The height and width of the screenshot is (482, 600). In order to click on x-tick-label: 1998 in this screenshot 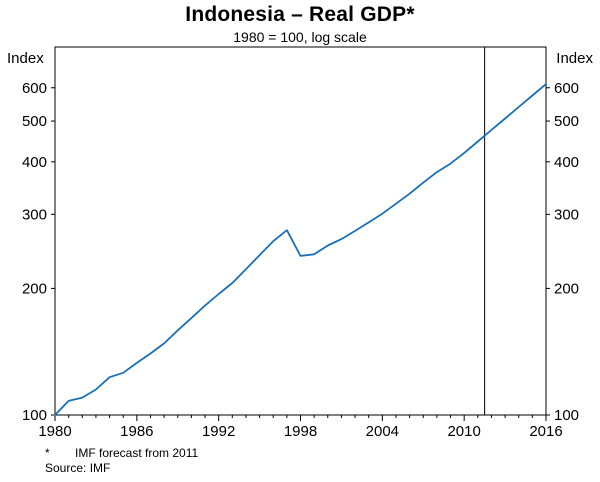, I will do `click(300, 431)`.